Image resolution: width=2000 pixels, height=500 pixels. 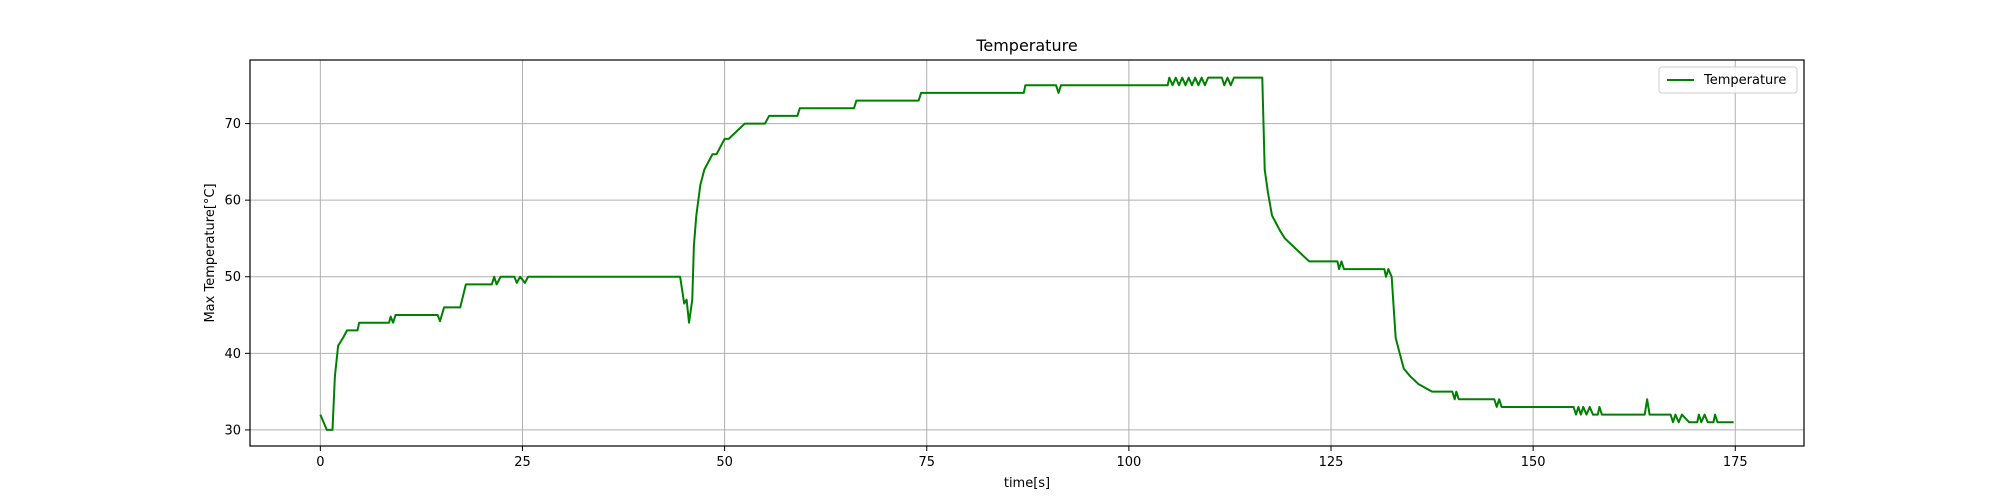 What do you see at coordinates (1744, 80) in the screenshot?
I see `legend-label-temperature: Temperature` at bounding box center [1744, 80].